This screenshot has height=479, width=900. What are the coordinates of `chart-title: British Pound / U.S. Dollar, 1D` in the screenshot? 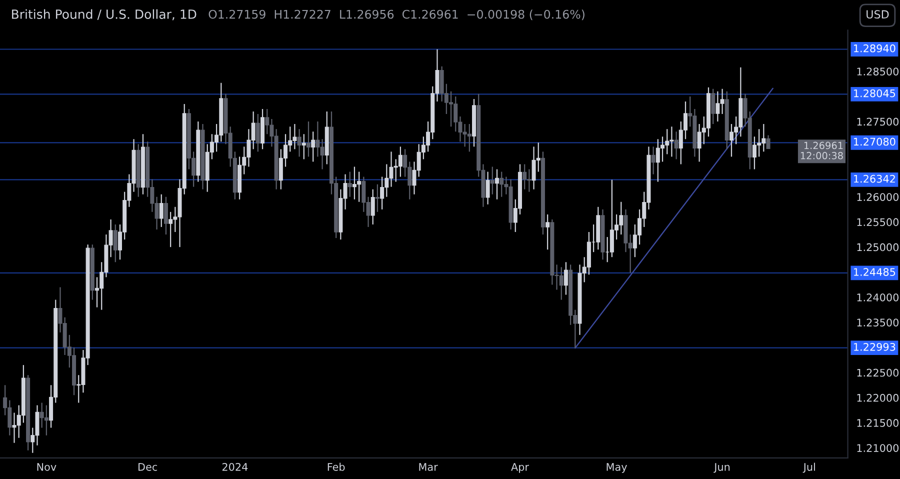 It's located at (104, 14).